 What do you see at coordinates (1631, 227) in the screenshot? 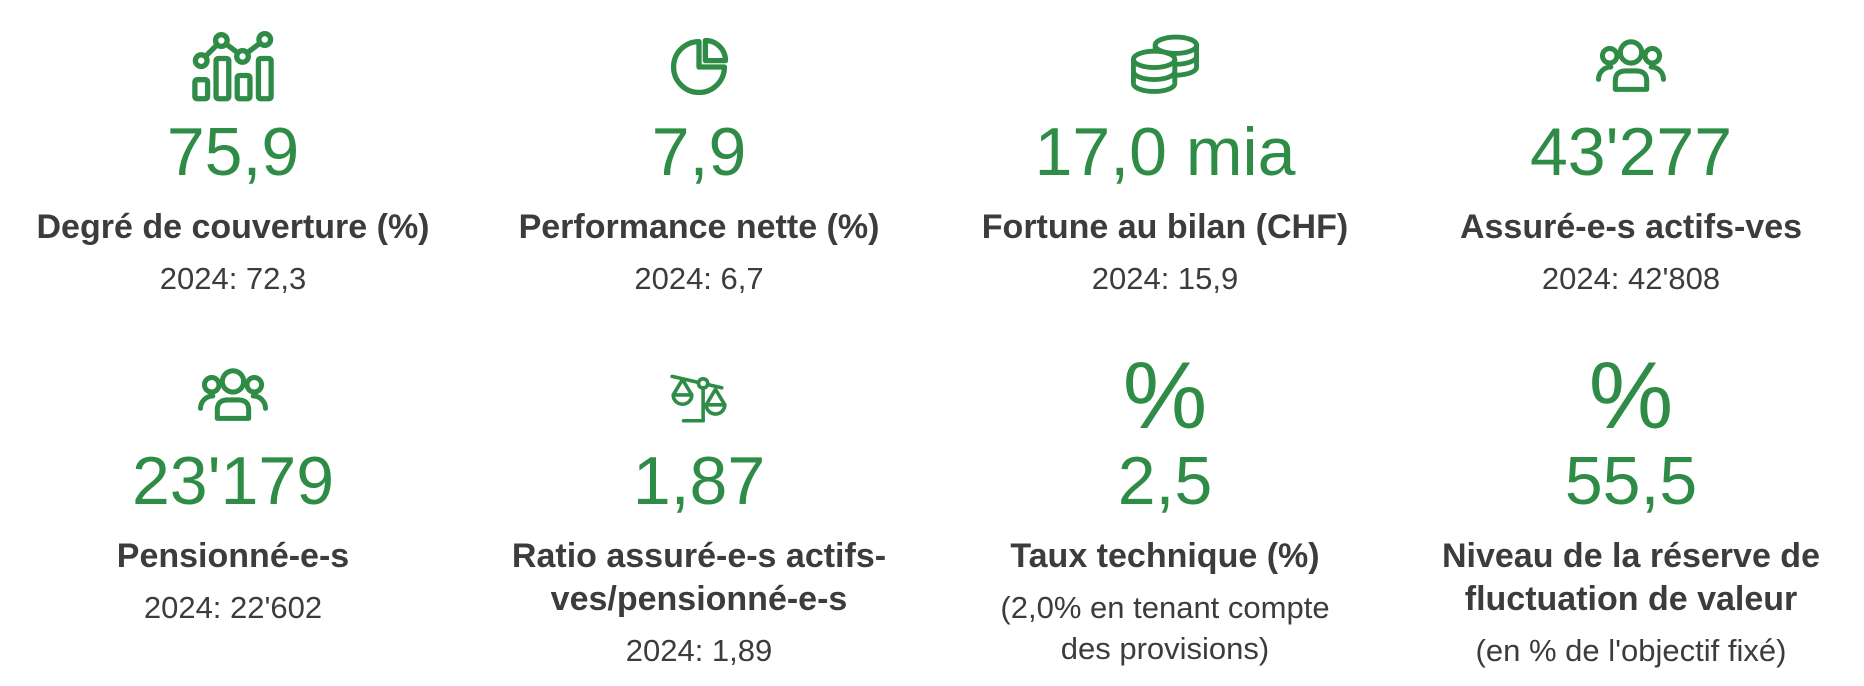
I see `kpi-label: Assuré-e-s actifs-ves` at bounding box center [1631, 227].